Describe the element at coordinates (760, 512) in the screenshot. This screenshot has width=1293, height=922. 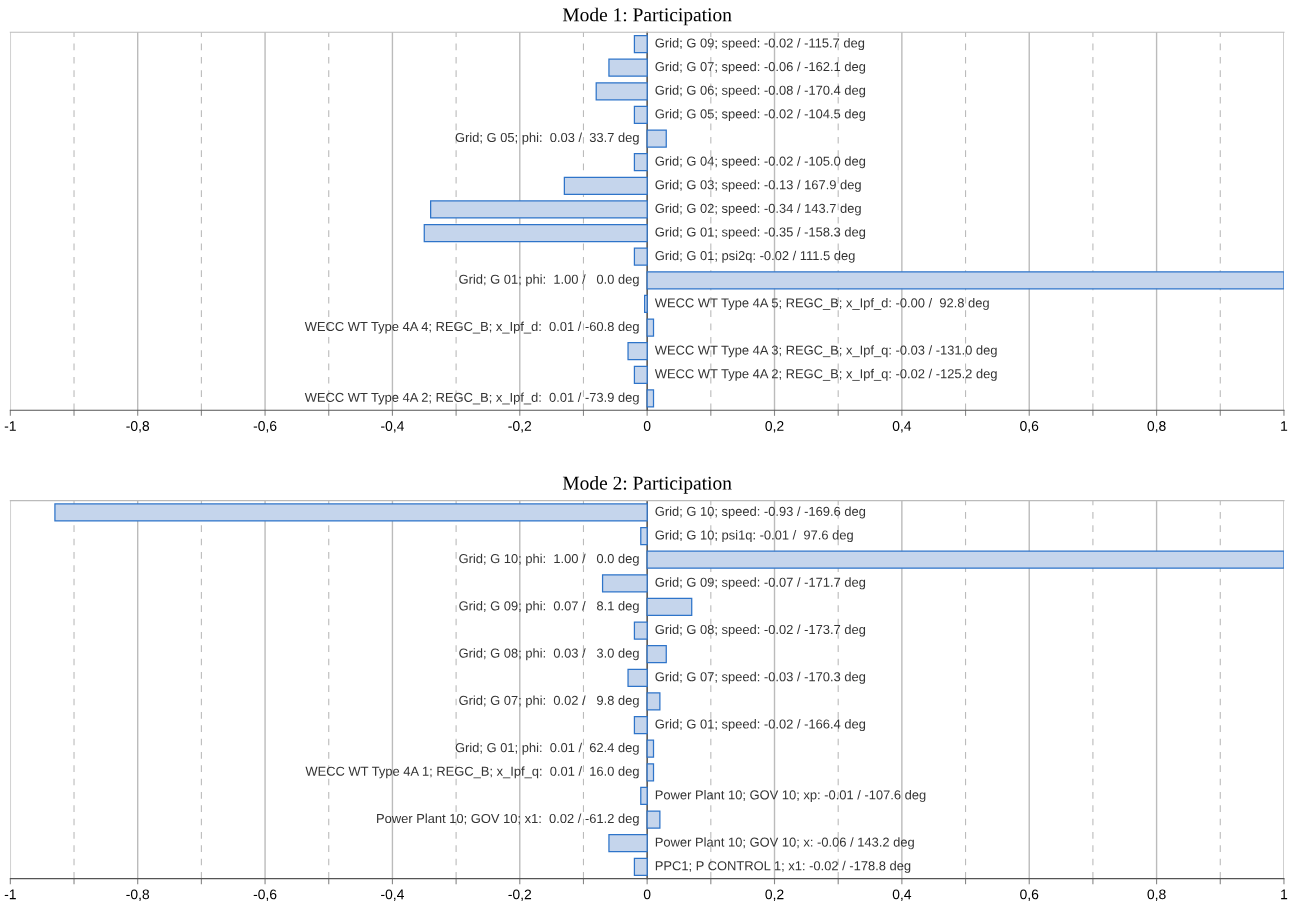
I see `data-label: Grid; G 10; speed: -0.93 / -169.6 deg` at that location.